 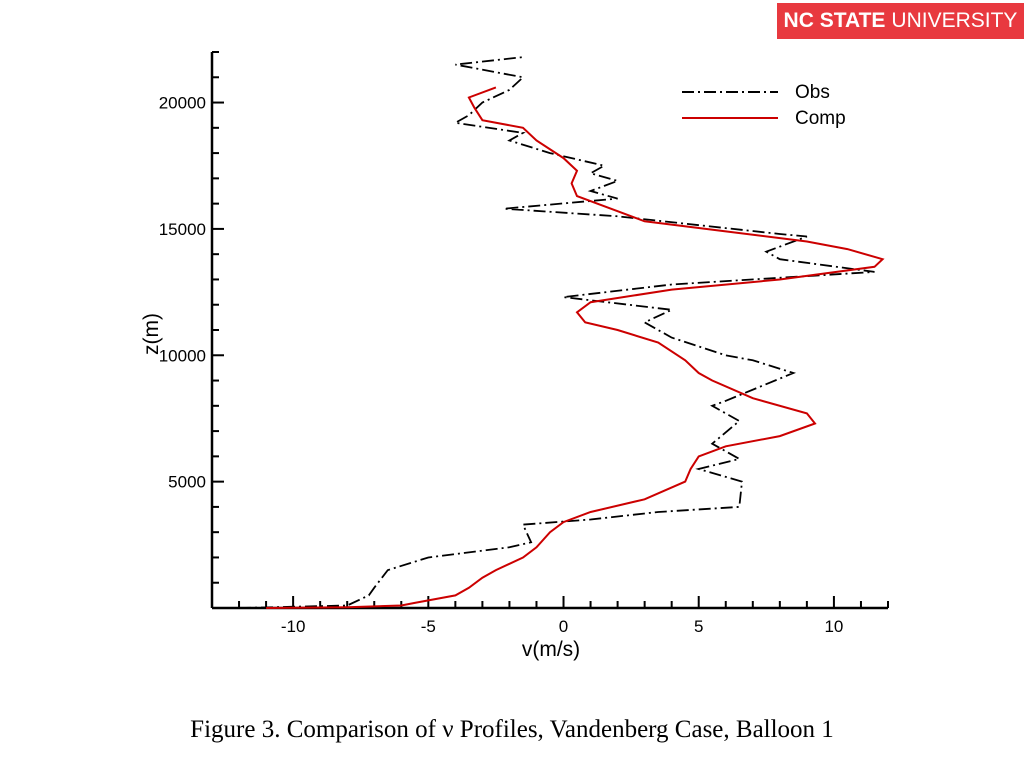 I want to click on y-tick-label: 15000, so click(x=182, y=229).